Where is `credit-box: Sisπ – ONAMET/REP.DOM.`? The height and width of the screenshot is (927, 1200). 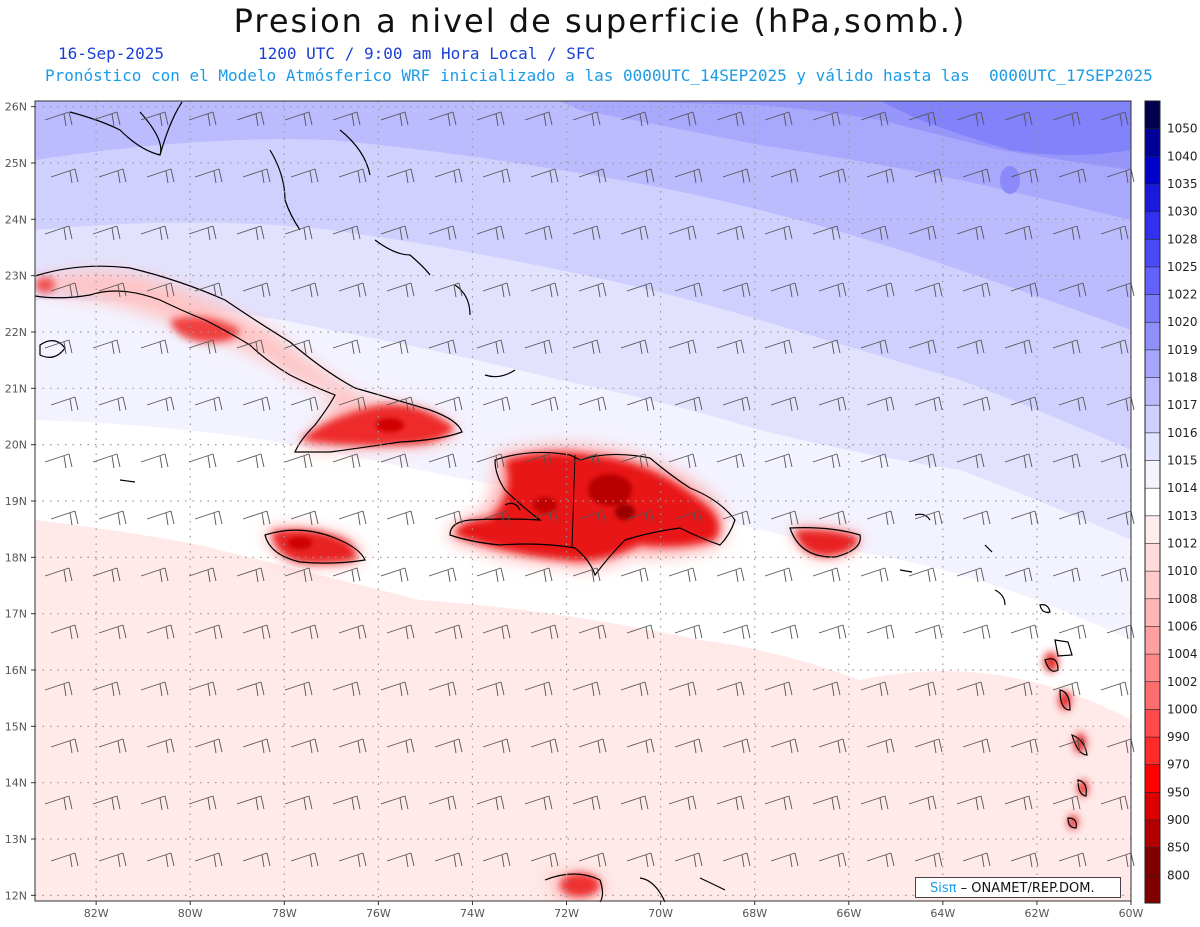
credit-box: Sisπ – ONAMET/REP.DOM. is located at coordinates (1018, 887).